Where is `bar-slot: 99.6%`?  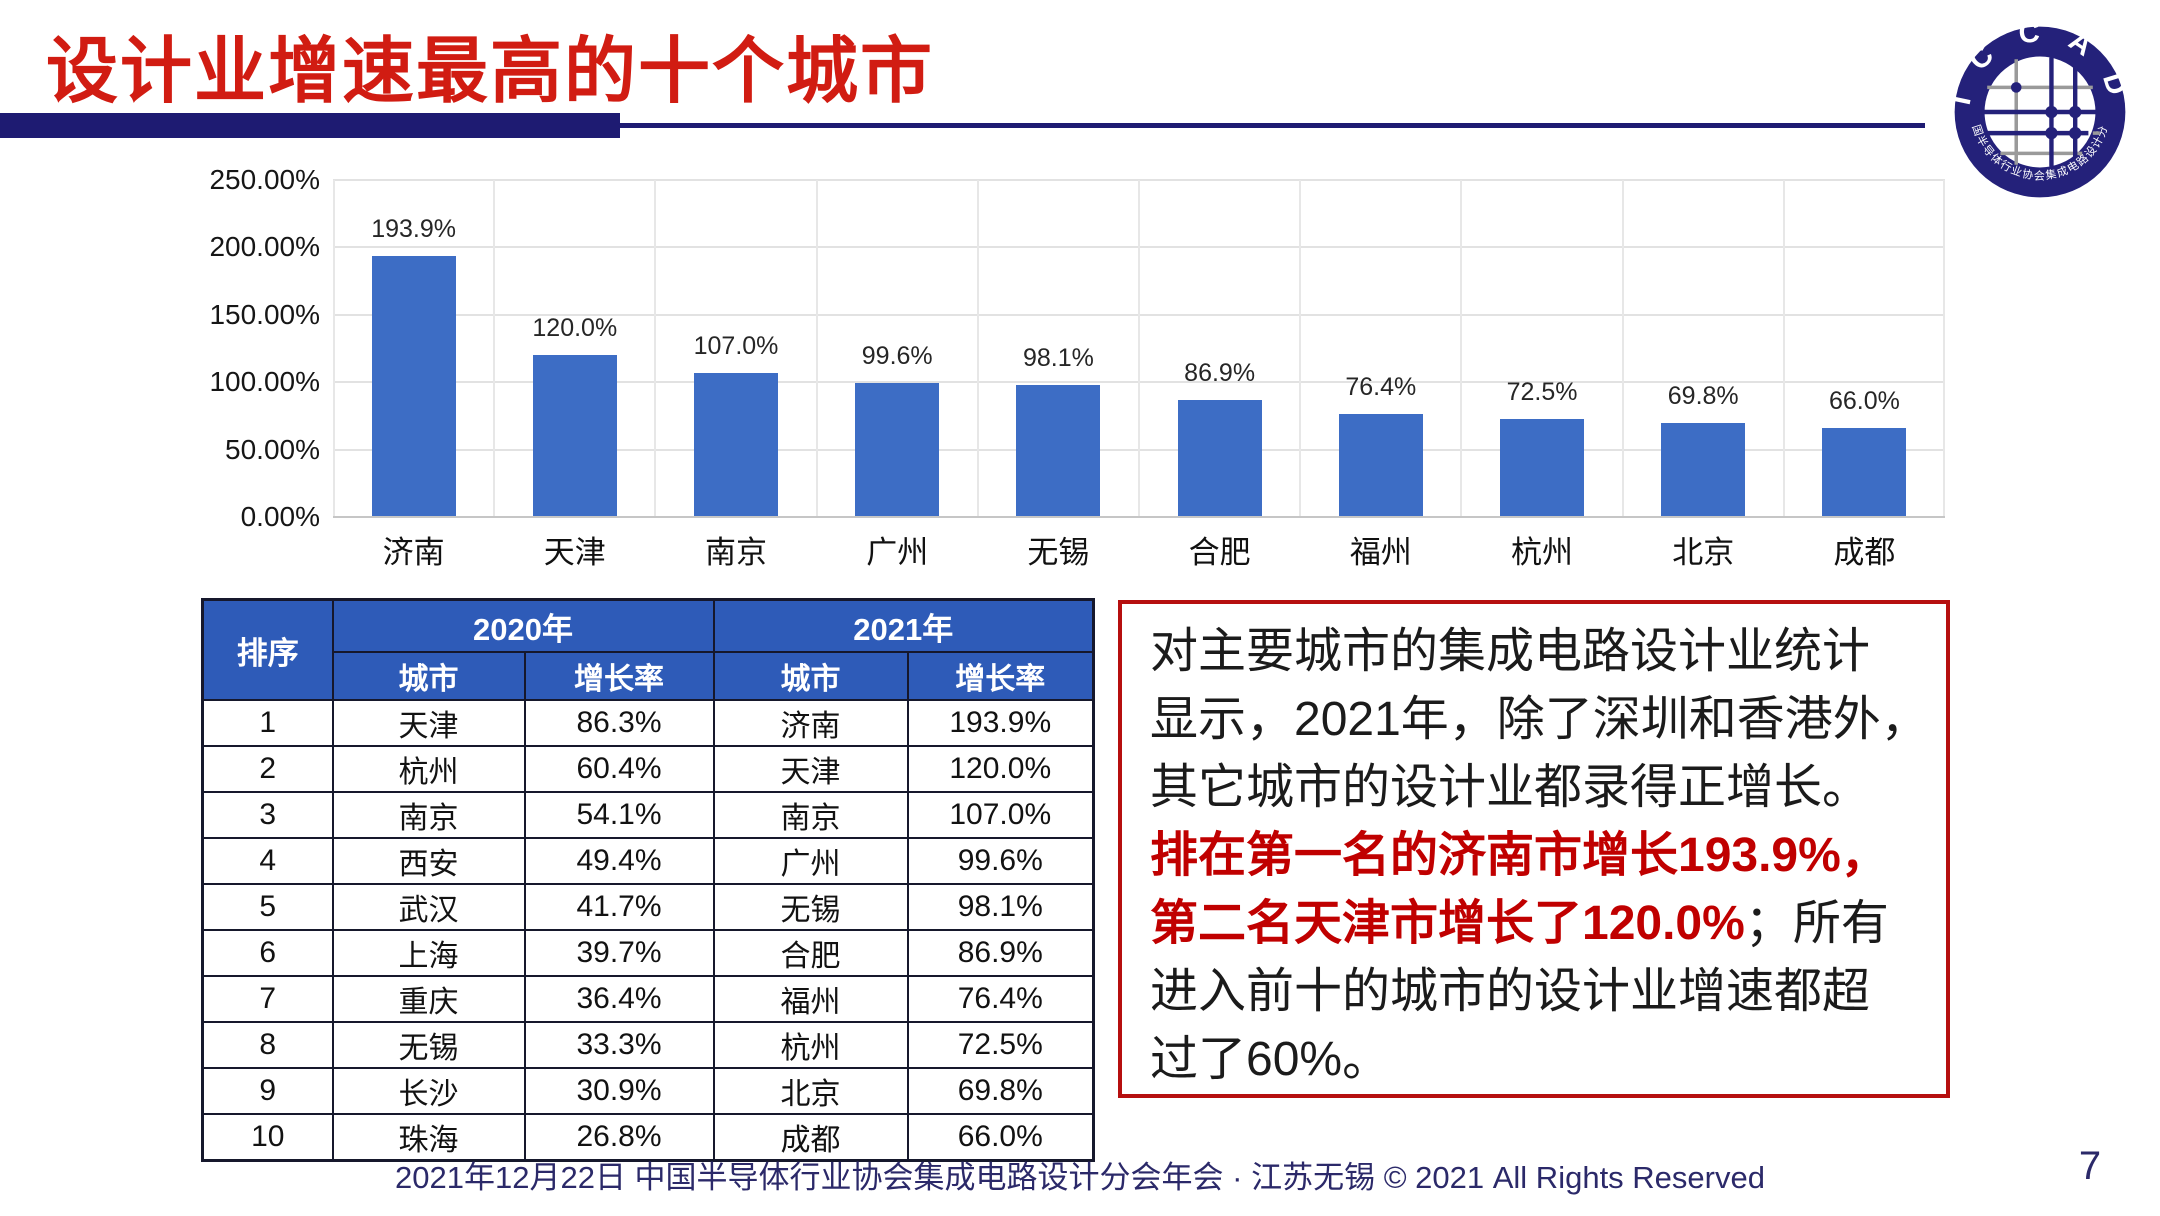 bar-slot: 99.6% is located at coordinates (897, 348).